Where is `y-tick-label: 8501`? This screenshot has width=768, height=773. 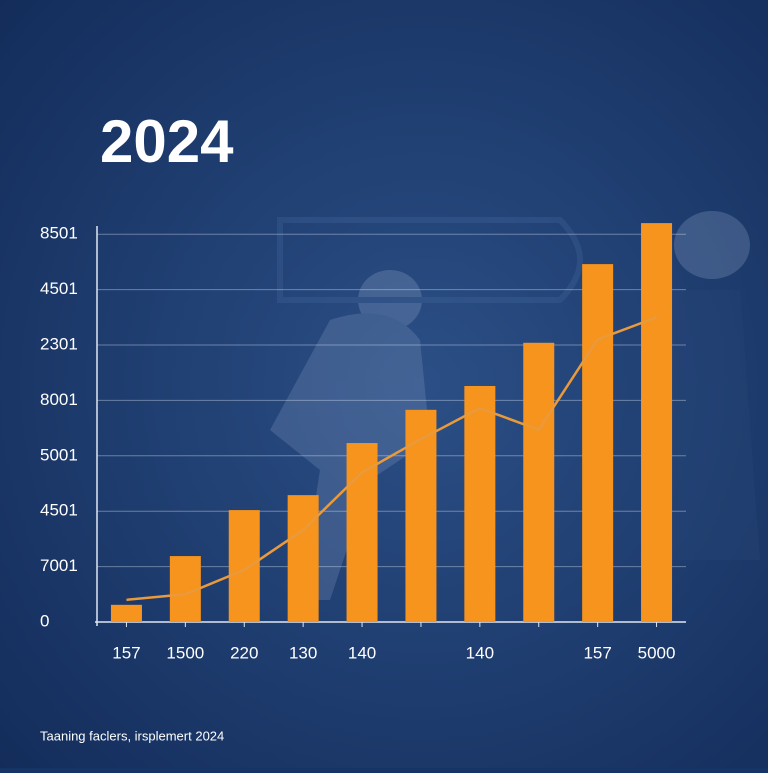 y-tick-label: 8501 is located at coordinates (59, 233).